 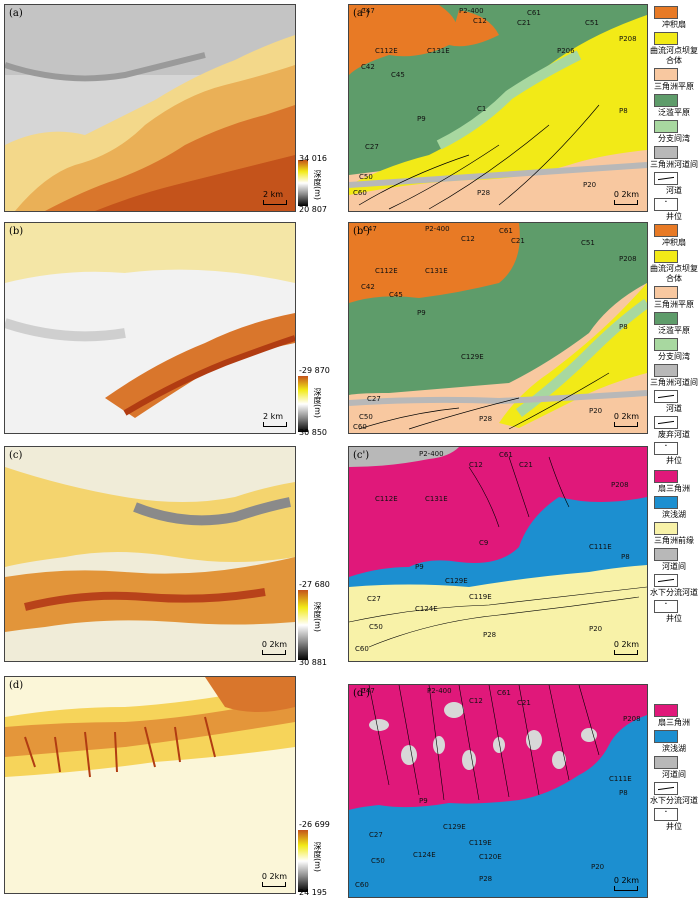 What do you see at coordinates (676, 612) in the screenshot?
I see `legend-c-item-well: · 井位` at bounding box center [676, 612].